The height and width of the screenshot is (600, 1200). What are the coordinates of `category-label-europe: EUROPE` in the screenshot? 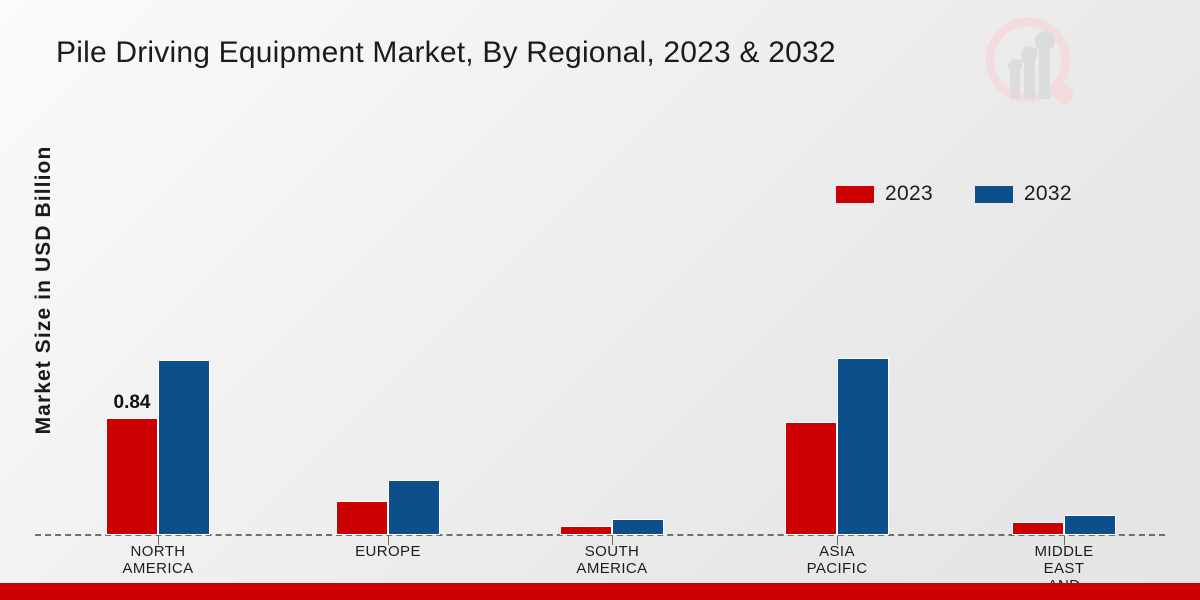 It's located at (388, 551).